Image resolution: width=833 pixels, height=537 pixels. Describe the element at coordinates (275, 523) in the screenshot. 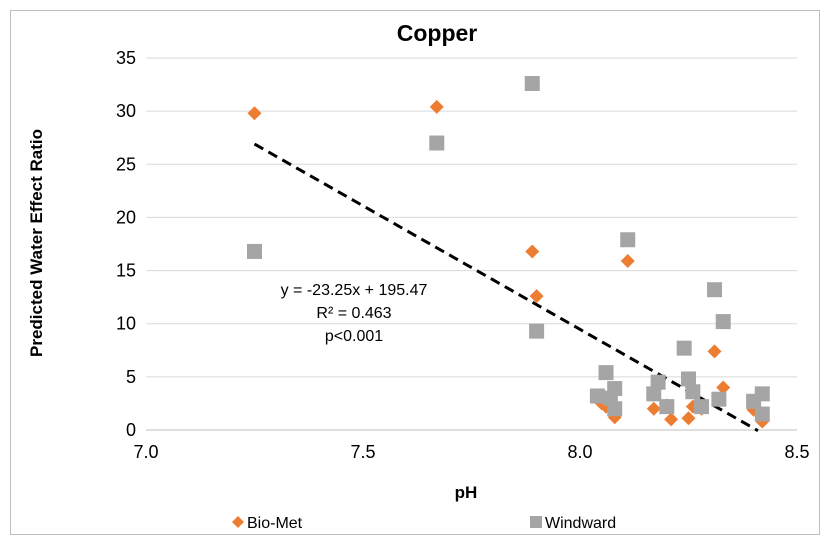

I see `legend-label: Bio-Met` at that location.